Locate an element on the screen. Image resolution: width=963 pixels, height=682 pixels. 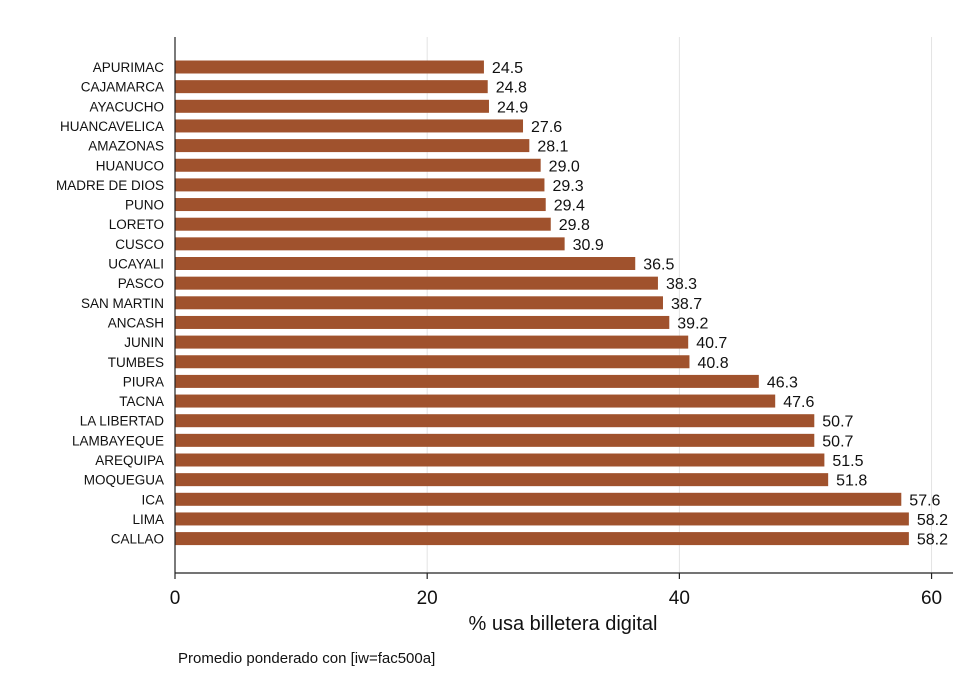
category-label: LA LIBERTAD is located at coordinates (122, 421).